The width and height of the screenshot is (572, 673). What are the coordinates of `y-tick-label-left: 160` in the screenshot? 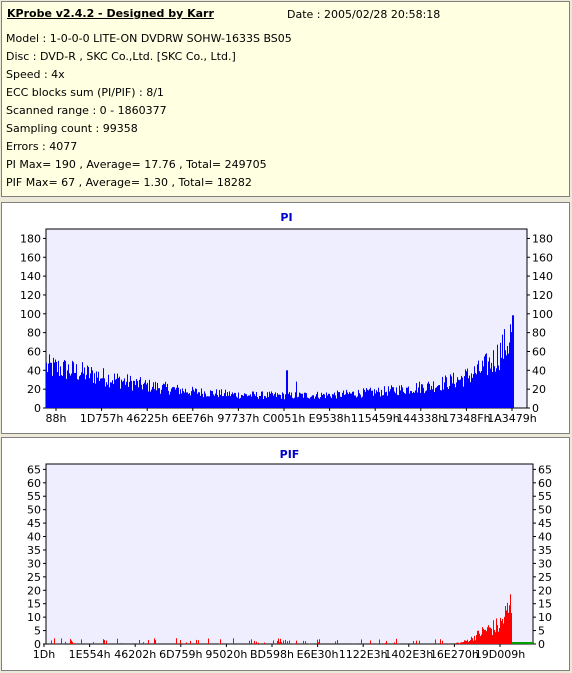 It's located at (30, 257).